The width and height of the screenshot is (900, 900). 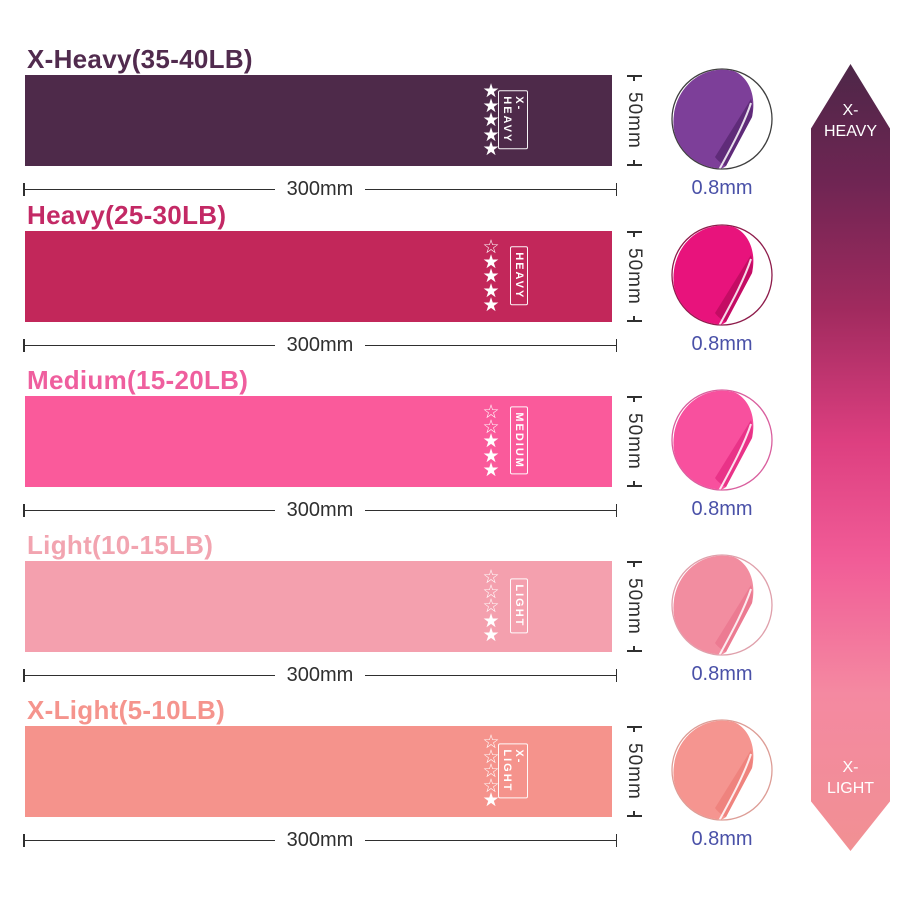 I want to click on arrow-top-label: X-HEAVY, so click(x=850, y=121).